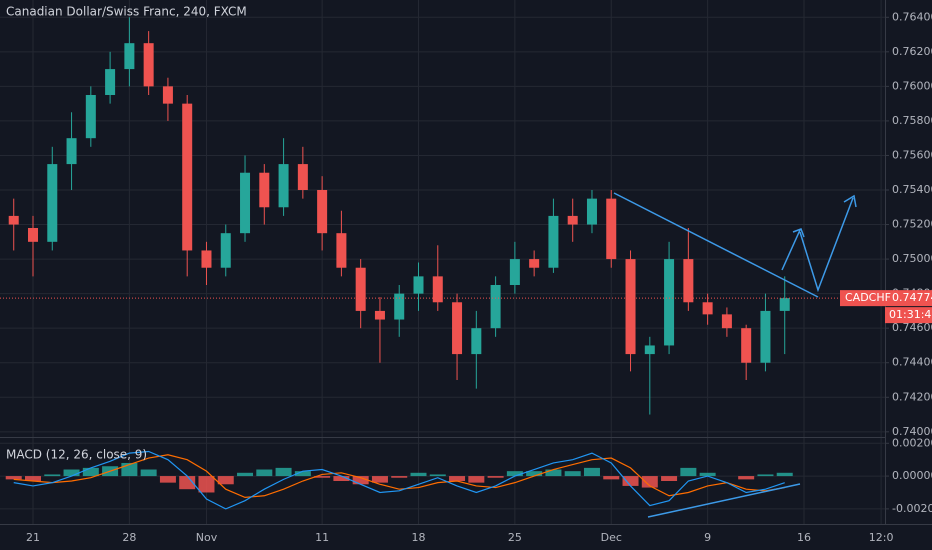 The image size is (932, 550). Describe the element at coordinates (912, 297) in the screenshot. I see `last-price-label: 0.74774` at that location.